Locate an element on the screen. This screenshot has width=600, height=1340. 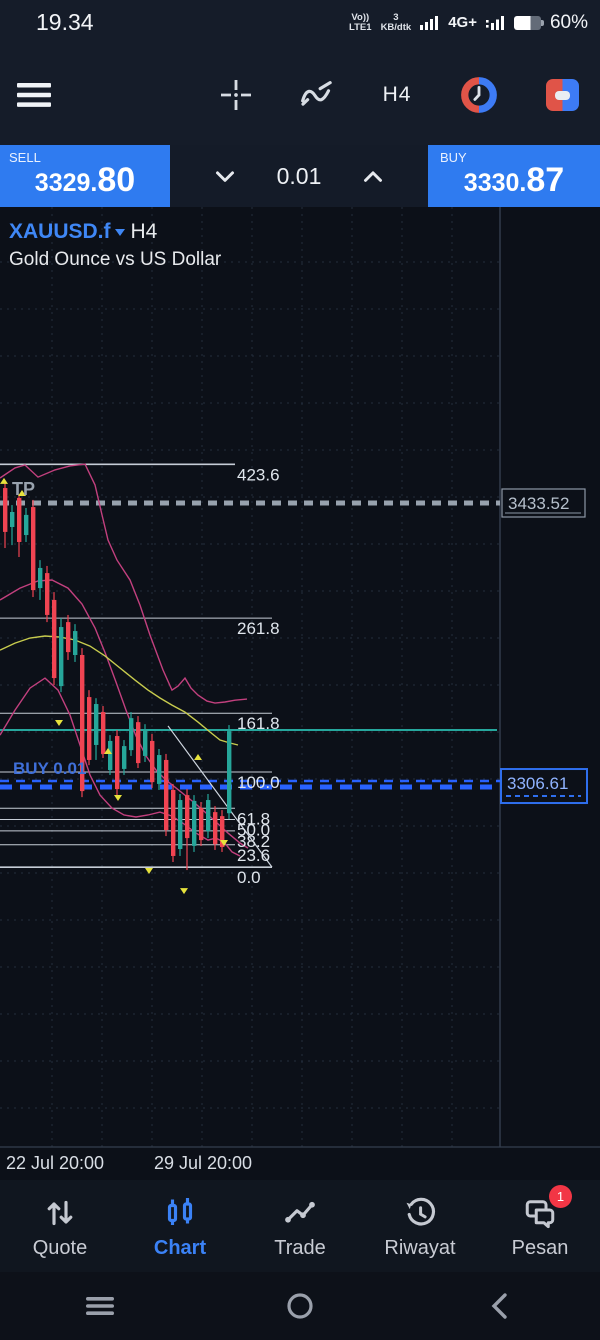
sell-button: SELL 3329.80 is located at coordinates (85, 176).